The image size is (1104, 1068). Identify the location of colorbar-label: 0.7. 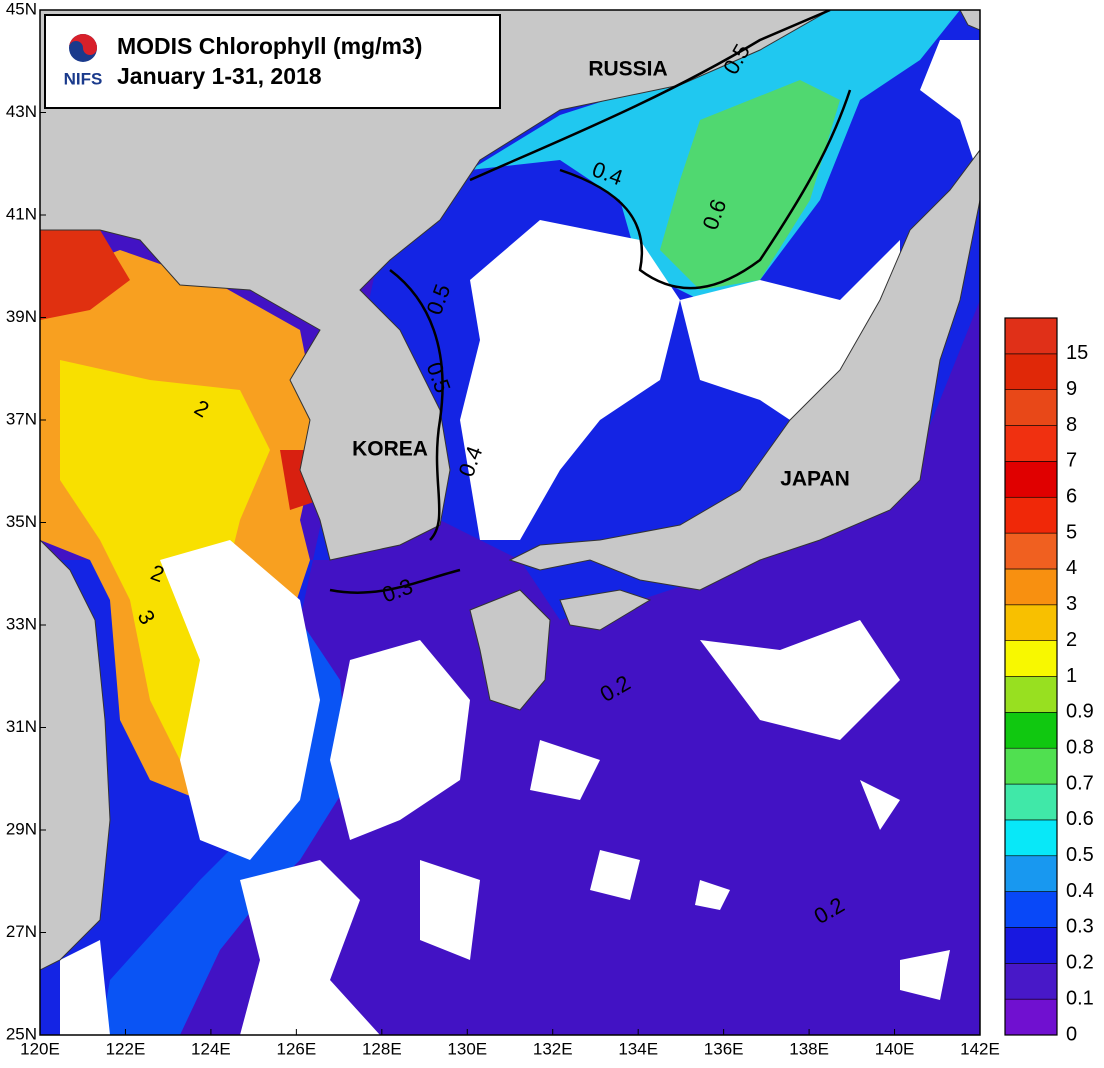
(1080, 783).